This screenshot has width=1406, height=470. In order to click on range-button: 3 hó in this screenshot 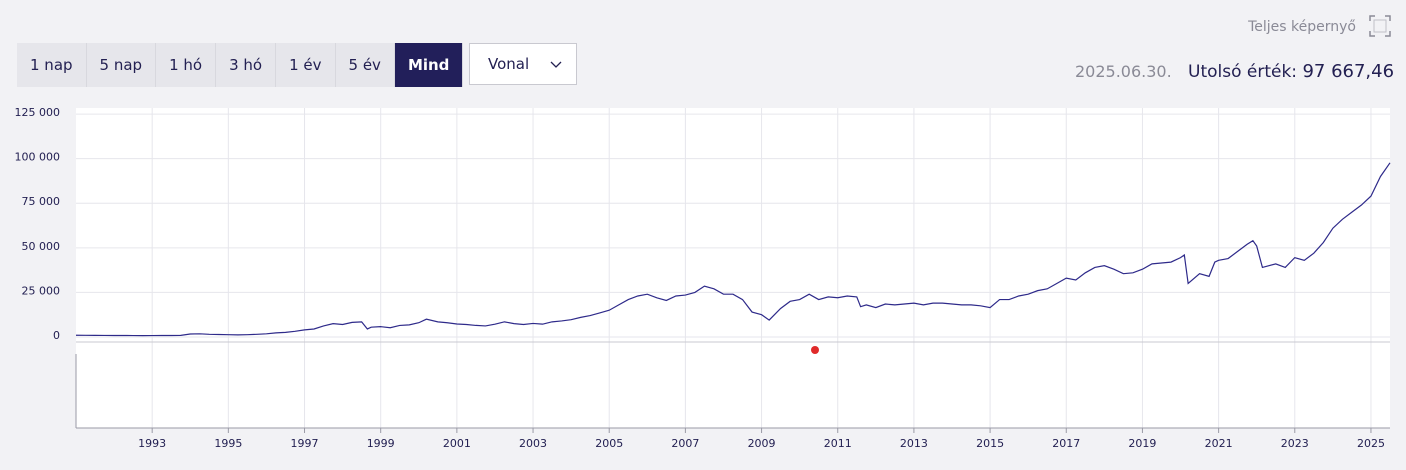, I will do `click(246, 65)`.